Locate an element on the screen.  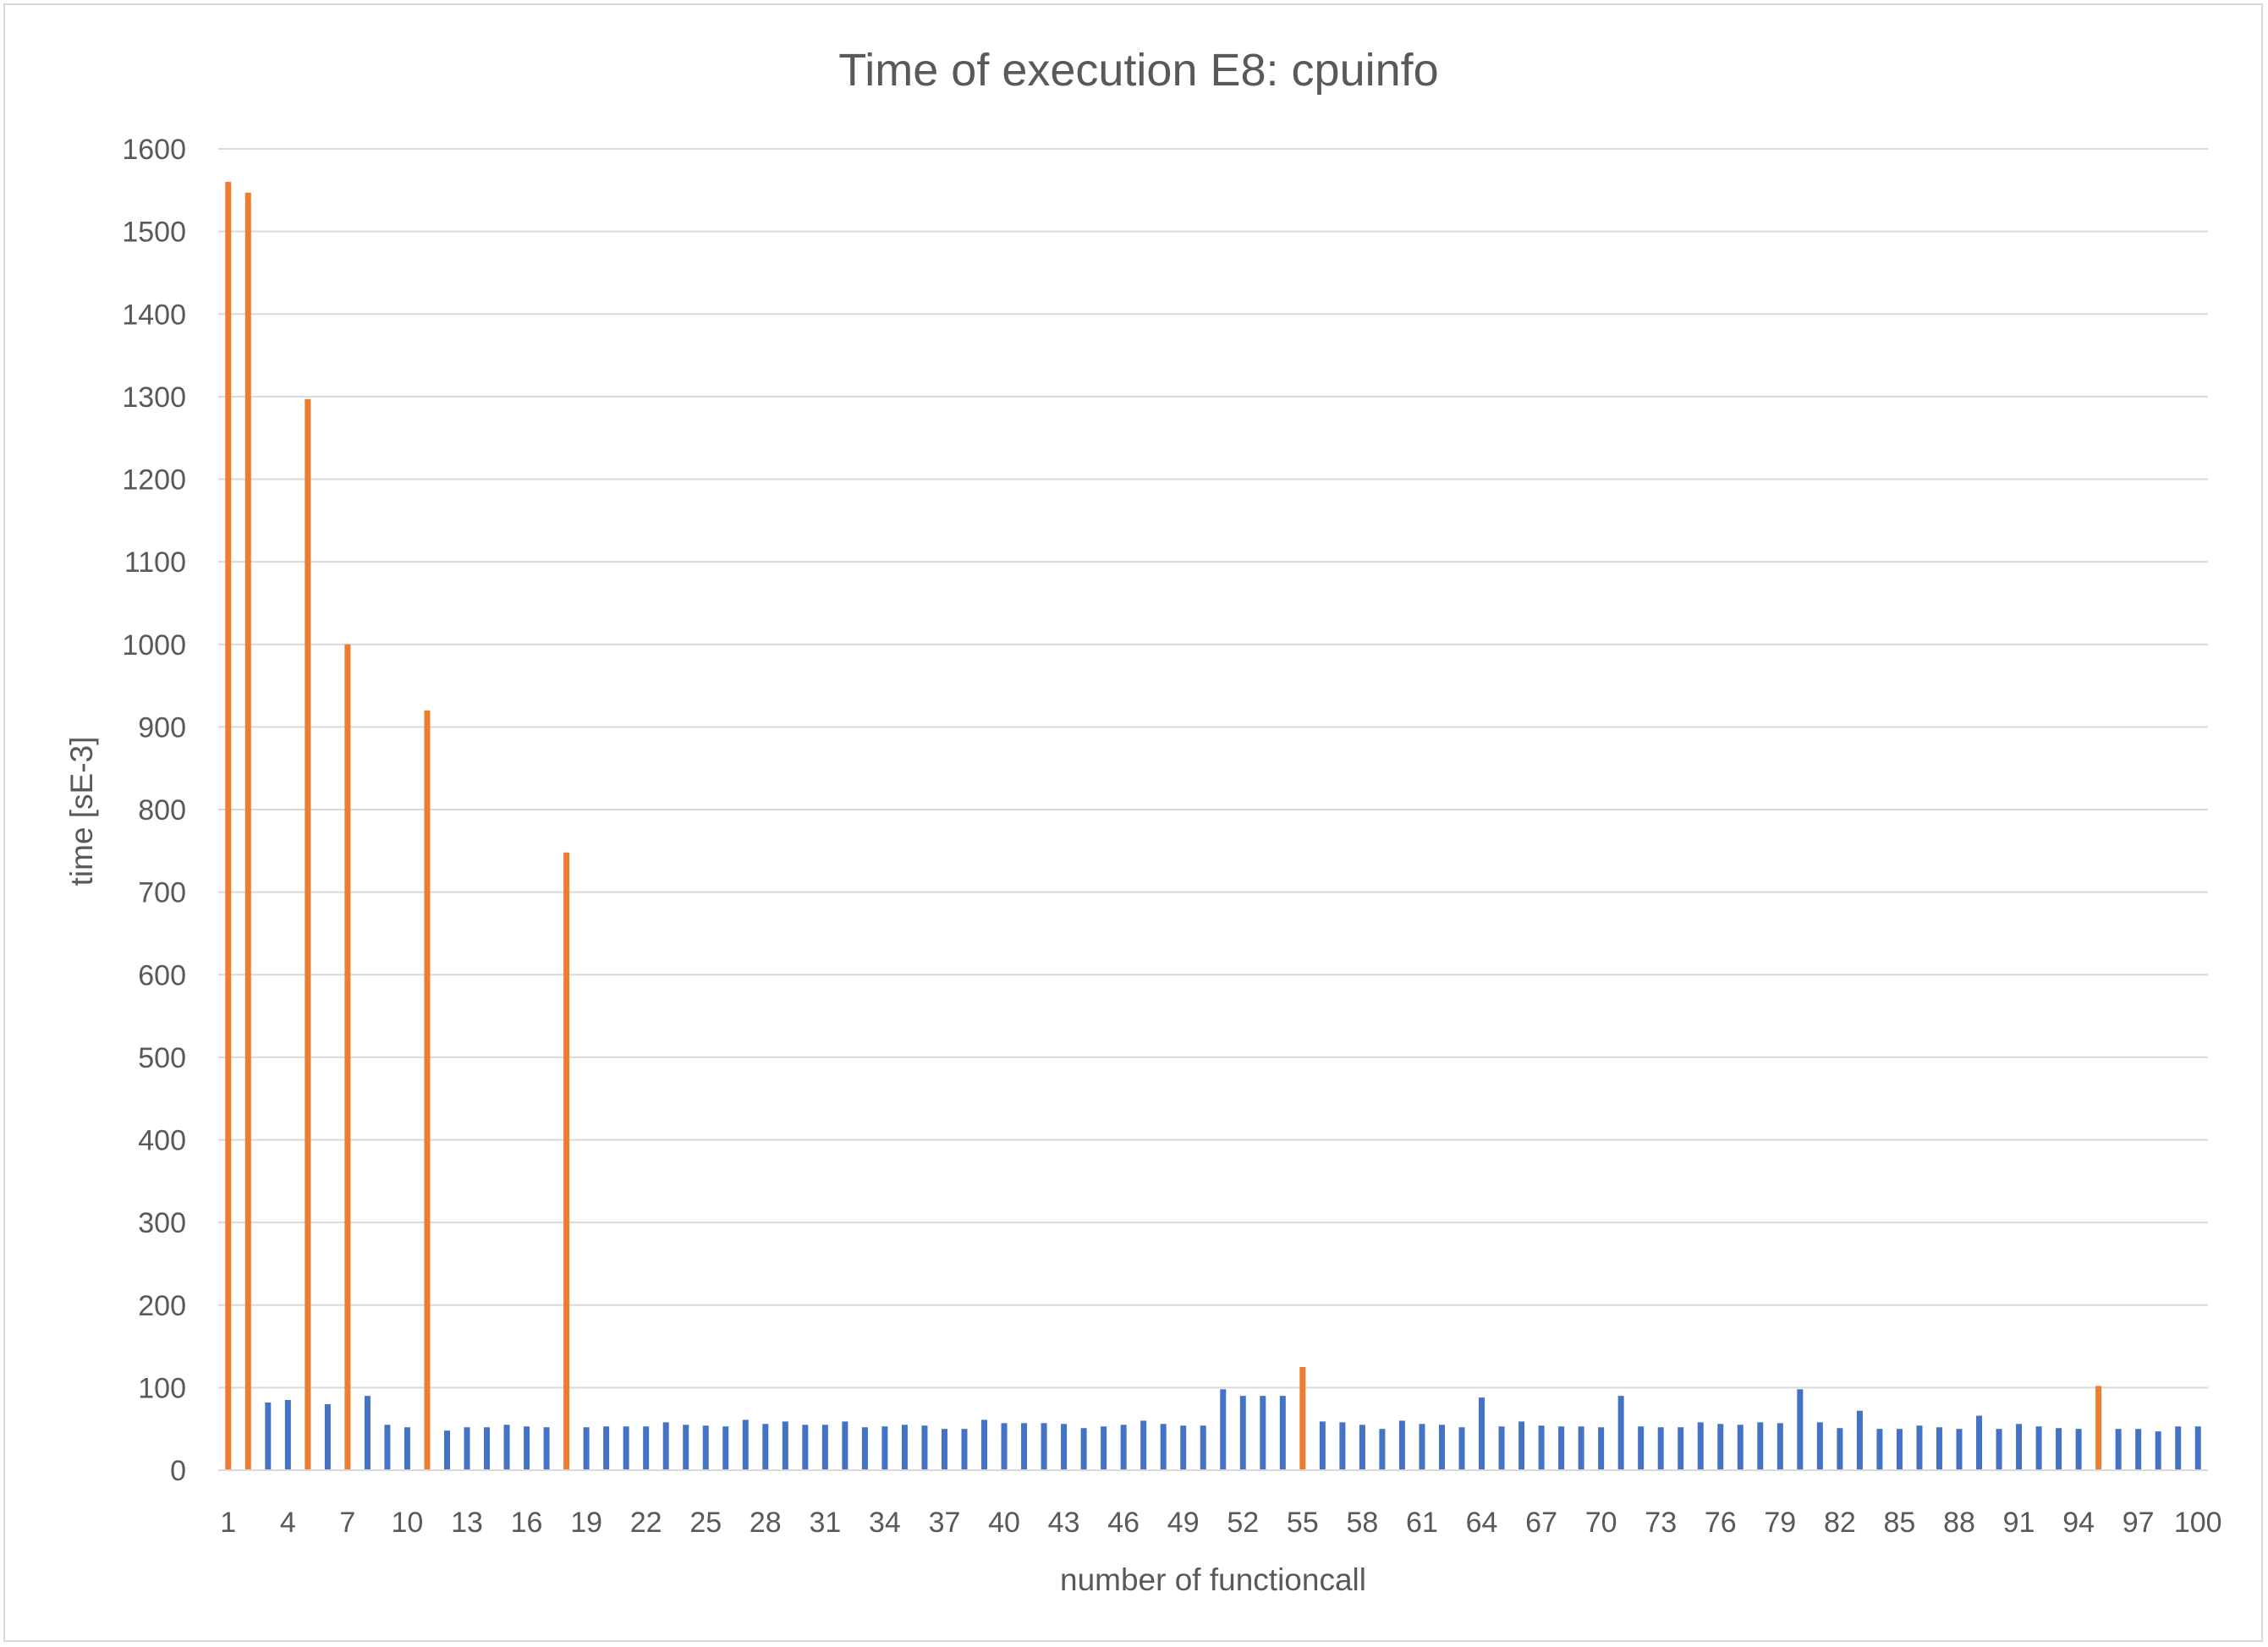
x-tick-label: 37 is located at coordinates (945, 1523).